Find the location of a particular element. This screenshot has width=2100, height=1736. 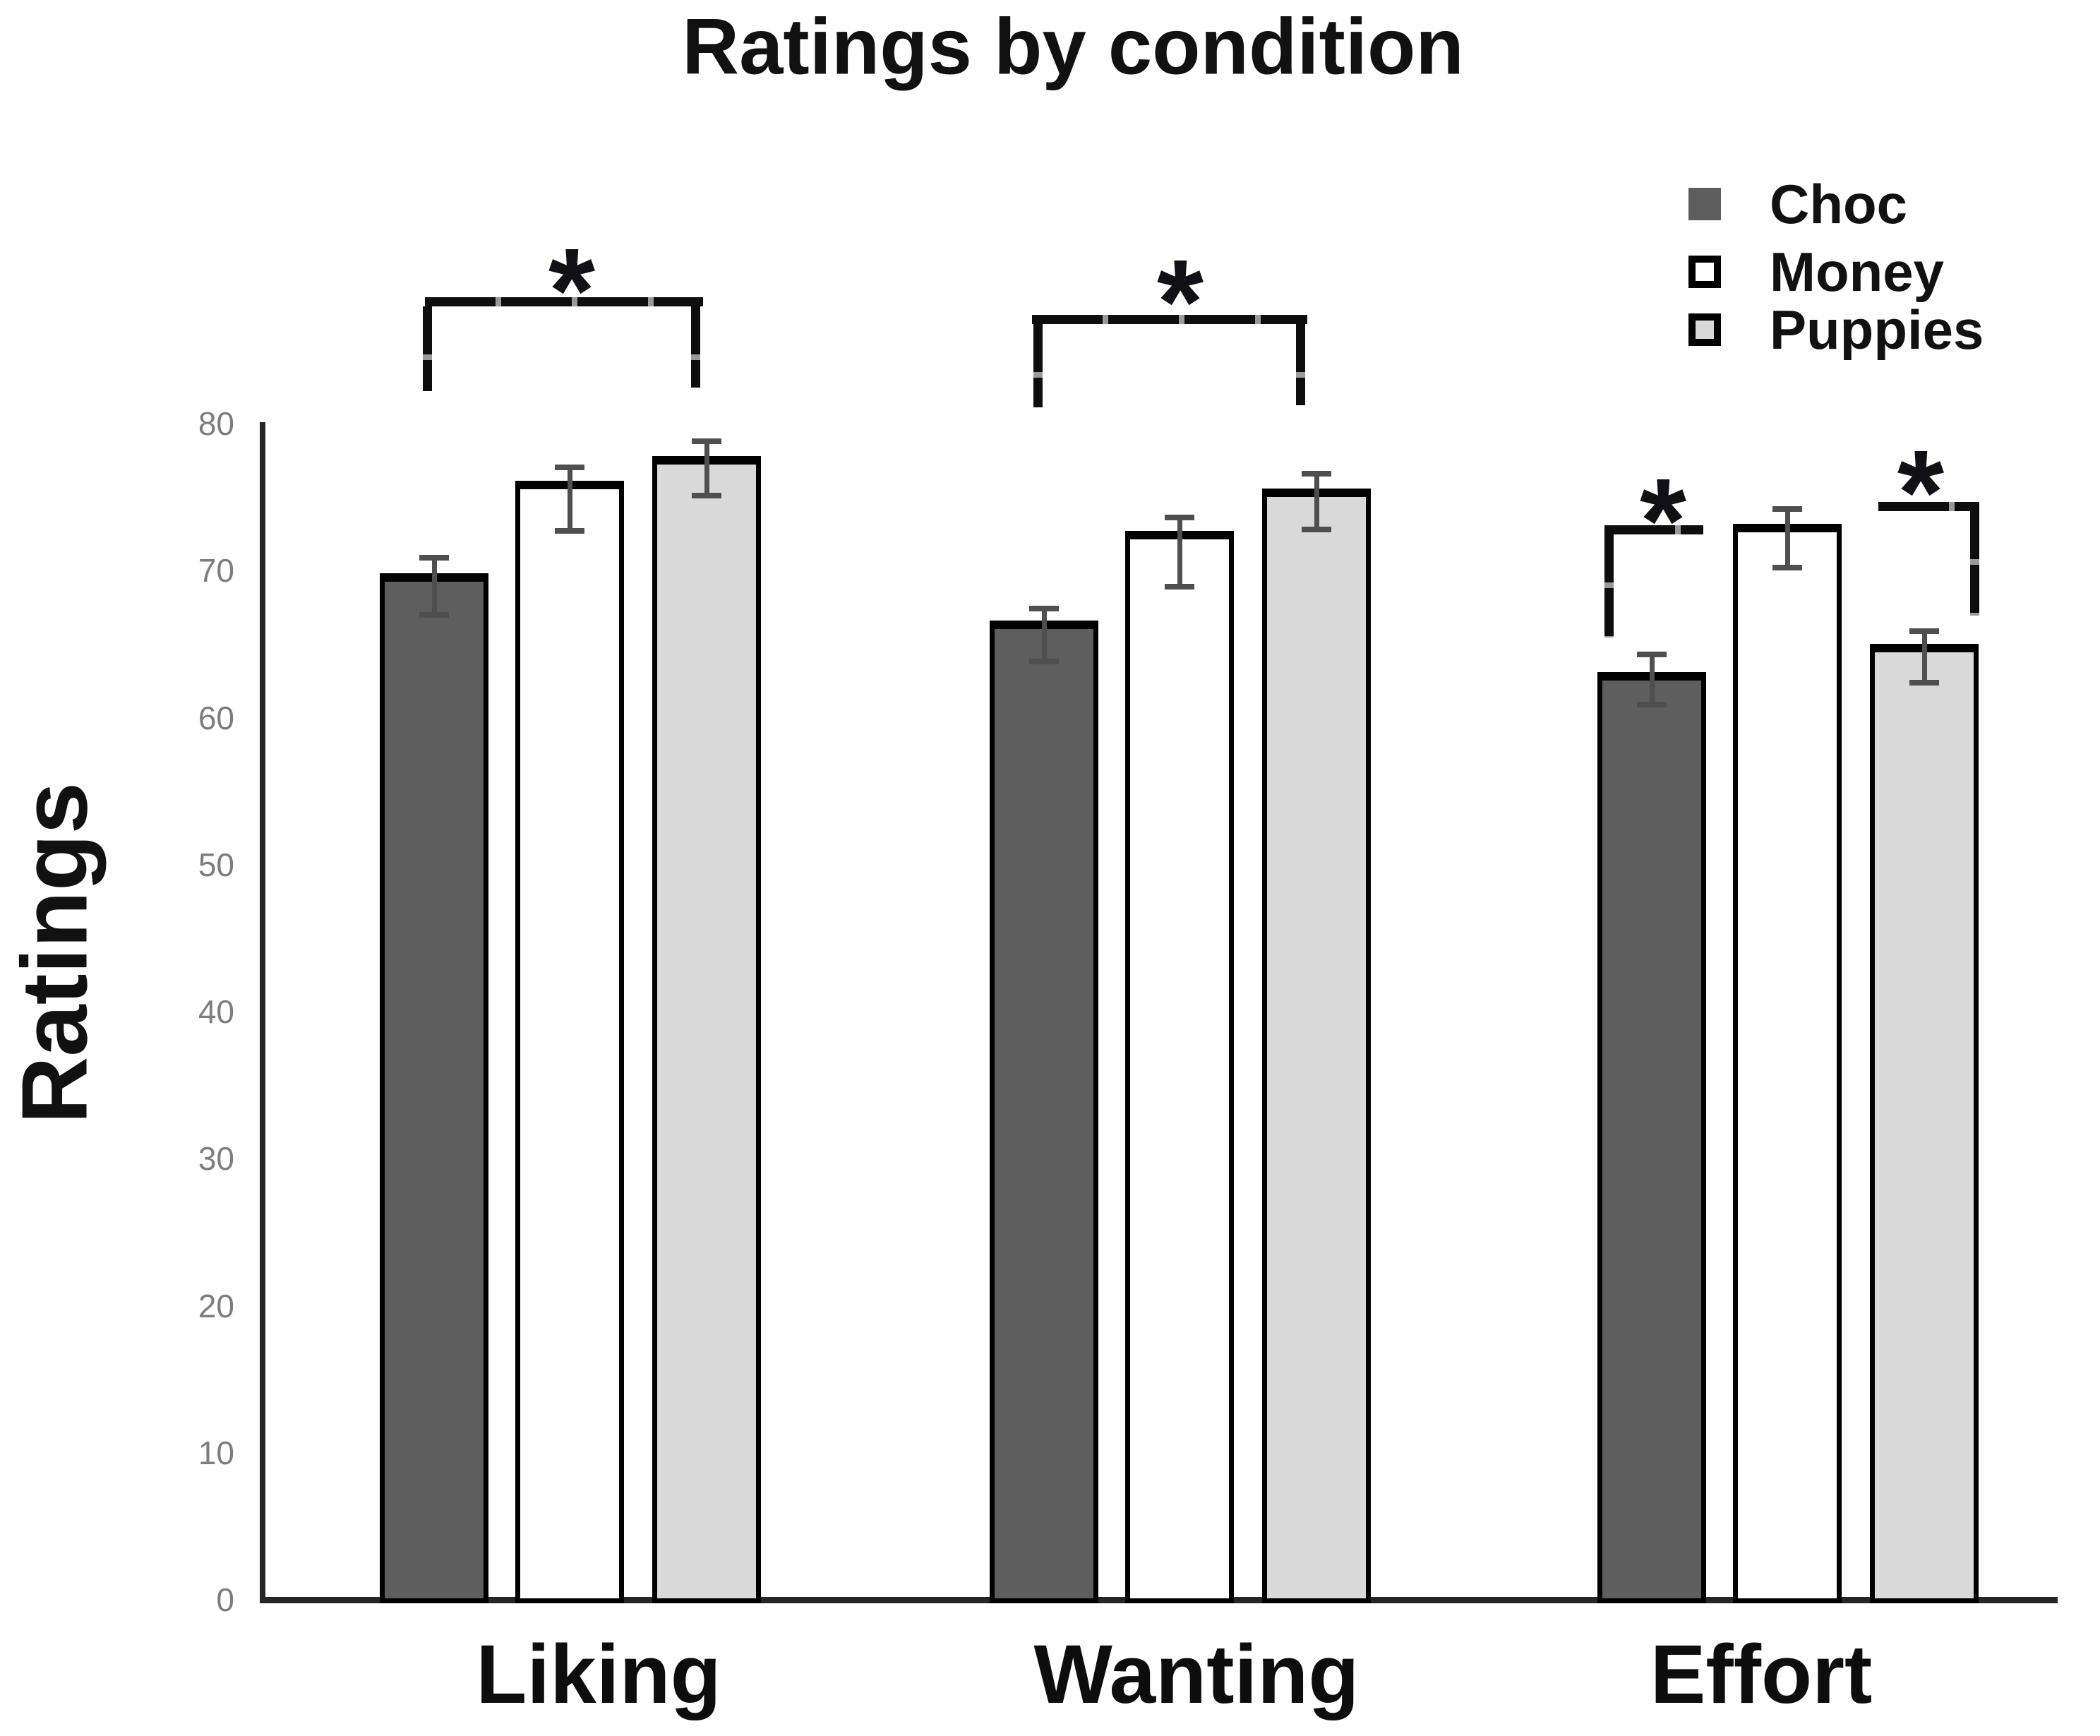

error-bar-line-effort-puppies is located at coordinates (1924, 656).